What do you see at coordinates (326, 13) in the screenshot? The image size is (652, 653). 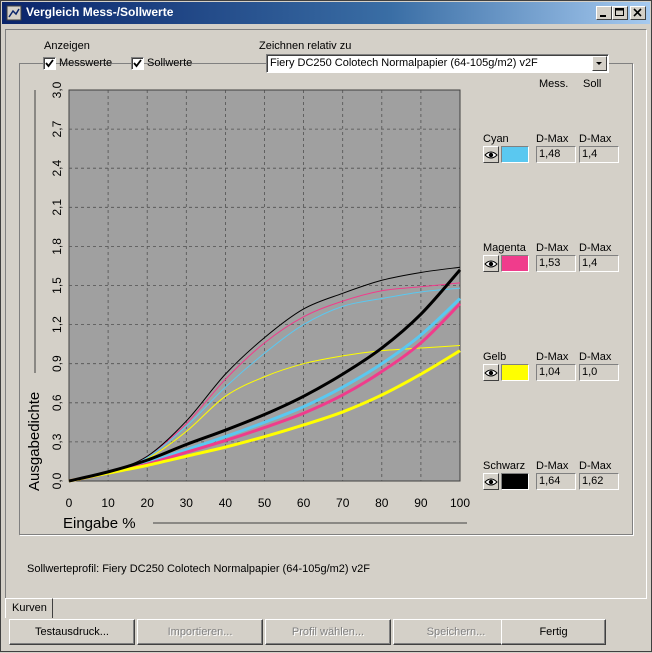 I see `title-bar: Vergleich Mess-/Sollwerte` at bounding box center [326, 13].